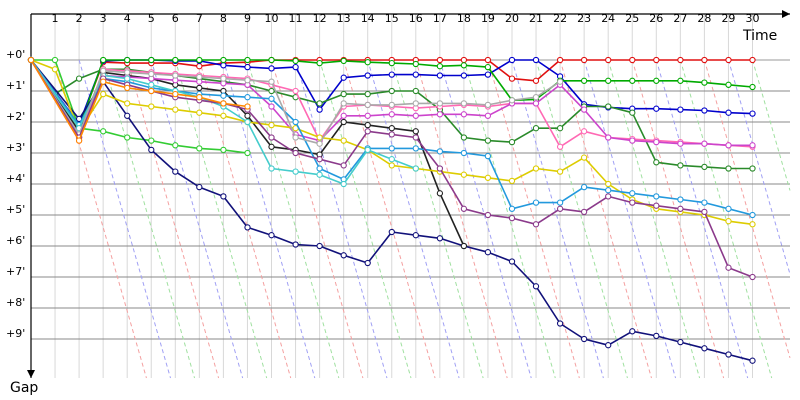 Image resolution: width=800 pixels, height=400 pixels. Describe the element at coordinates (15, 116) in the screenshot. I see `y-tick-label: +2'` at that location.